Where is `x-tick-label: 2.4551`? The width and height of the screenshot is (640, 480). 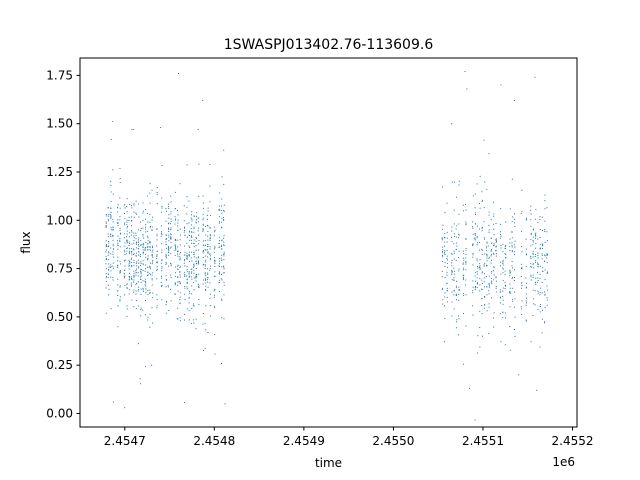
x-tick-label: 2.4551 is located at coordinates (483, 441).